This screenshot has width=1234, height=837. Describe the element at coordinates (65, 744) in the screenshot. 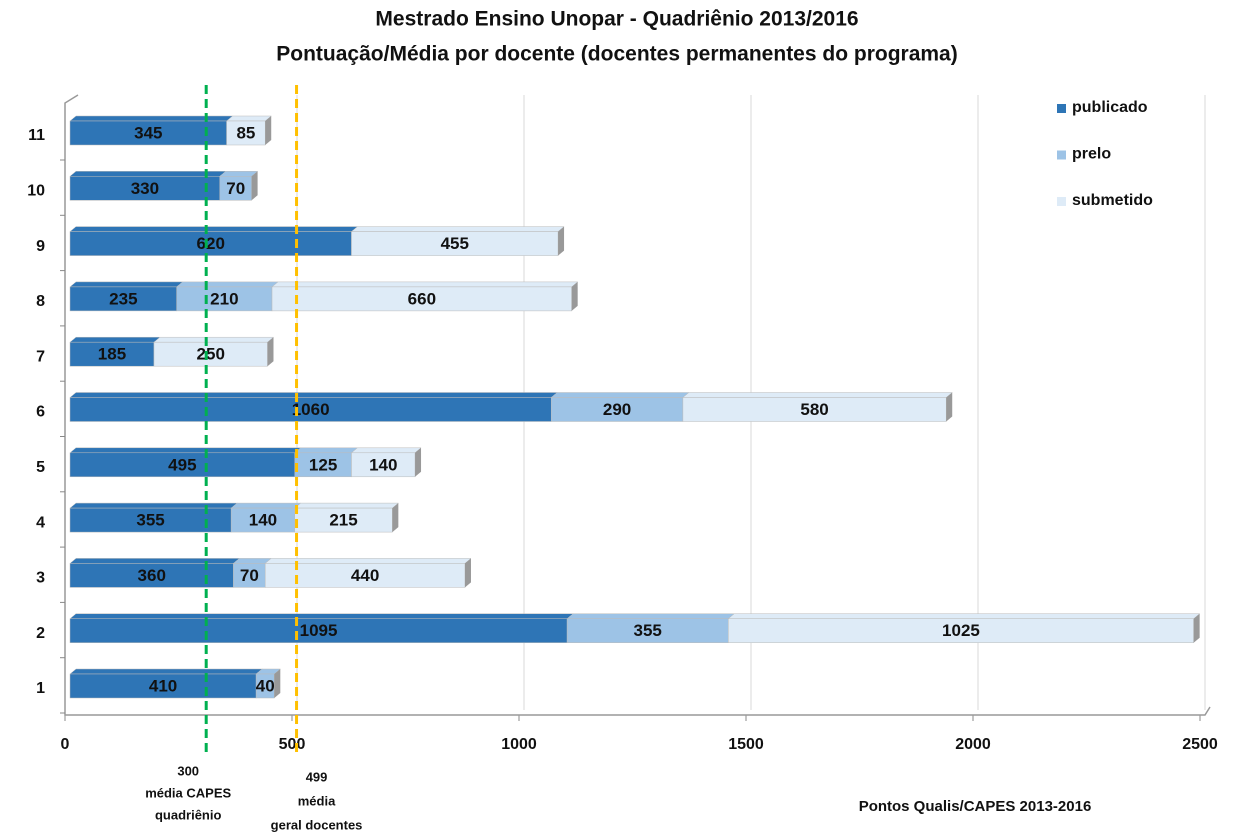

I see `x-tick-label: 0` at that location.